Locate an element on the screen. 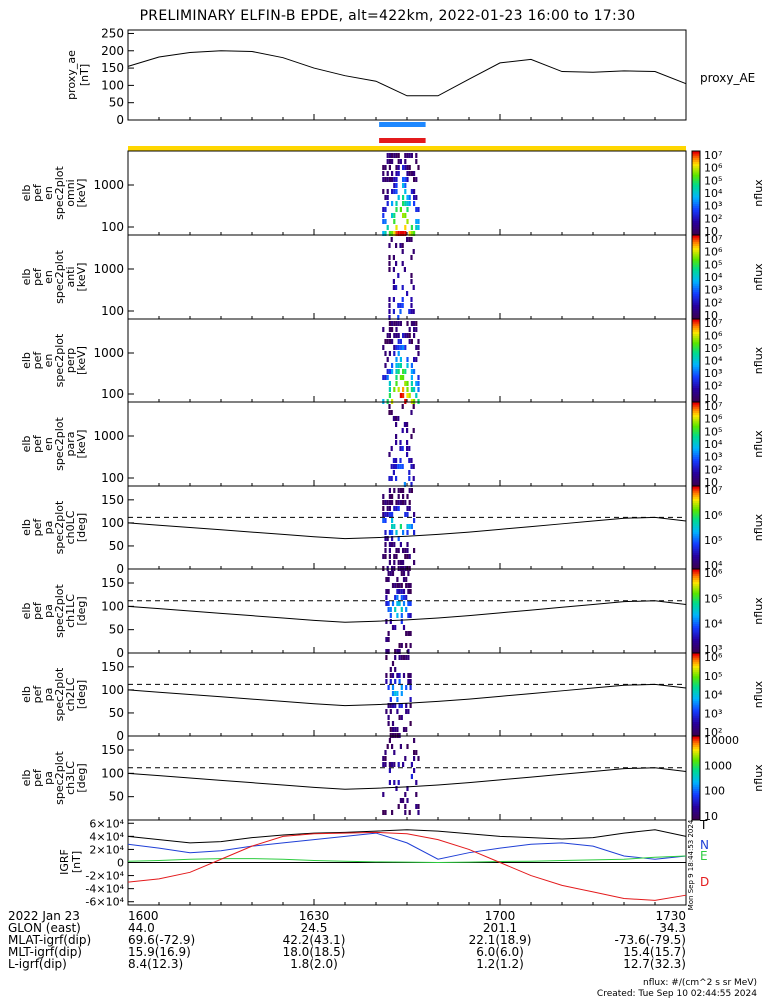 The image size is (775, 1000). colorbar-tick-label: 10⁵ is located at coordinates (713, 540).